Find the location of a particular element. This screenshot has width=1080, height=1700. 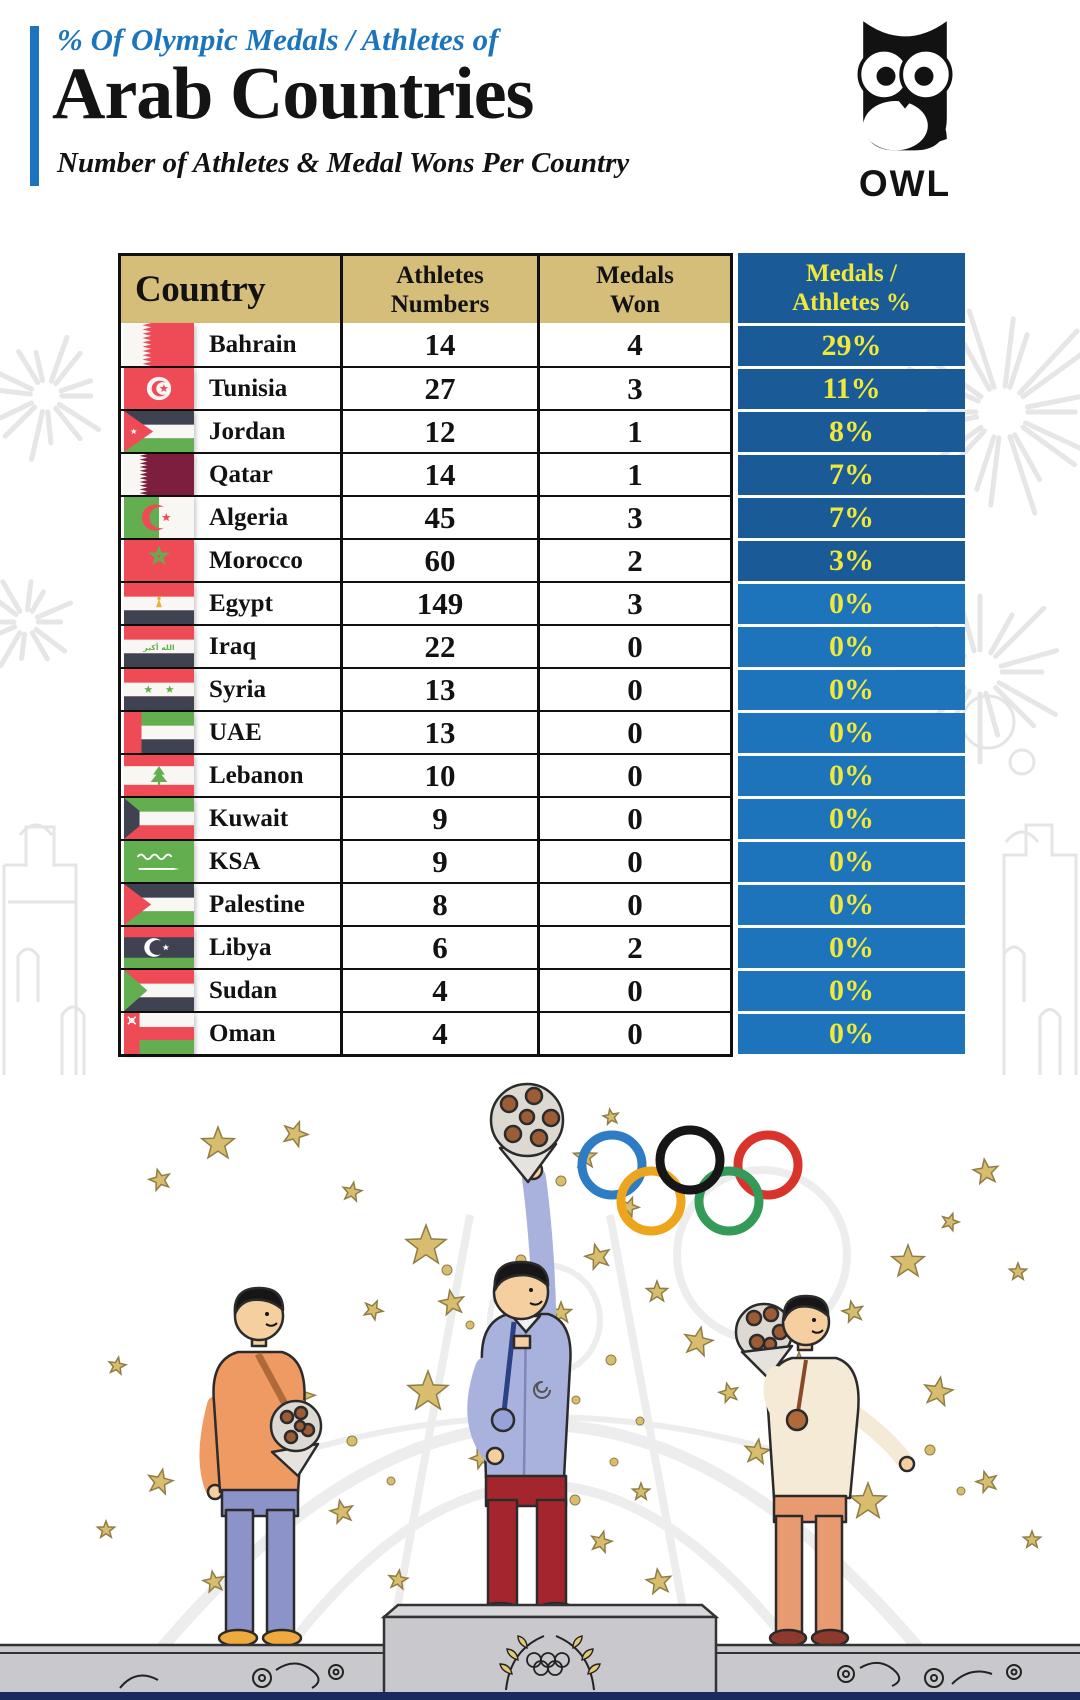

table-row: Tunisia 27 3 is located at coordinates (425, 387).